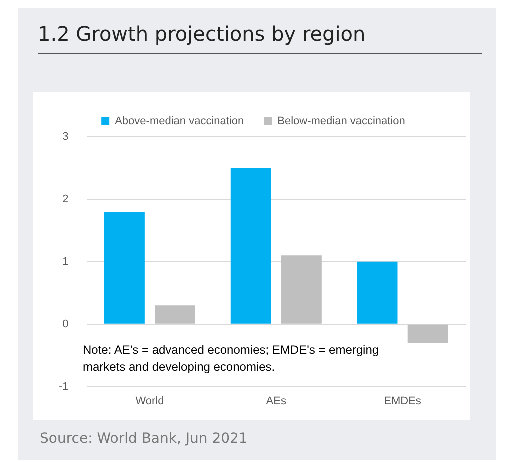 This screenshot has width=506, height=462. I want to click on x-tick-label: AEs, so click(276, 401).